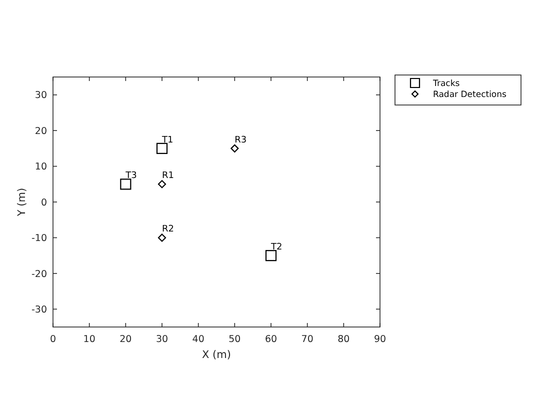  Describe the element at coordinates (168, 229) in the screenshot. I see `annotation: R2` at that location.